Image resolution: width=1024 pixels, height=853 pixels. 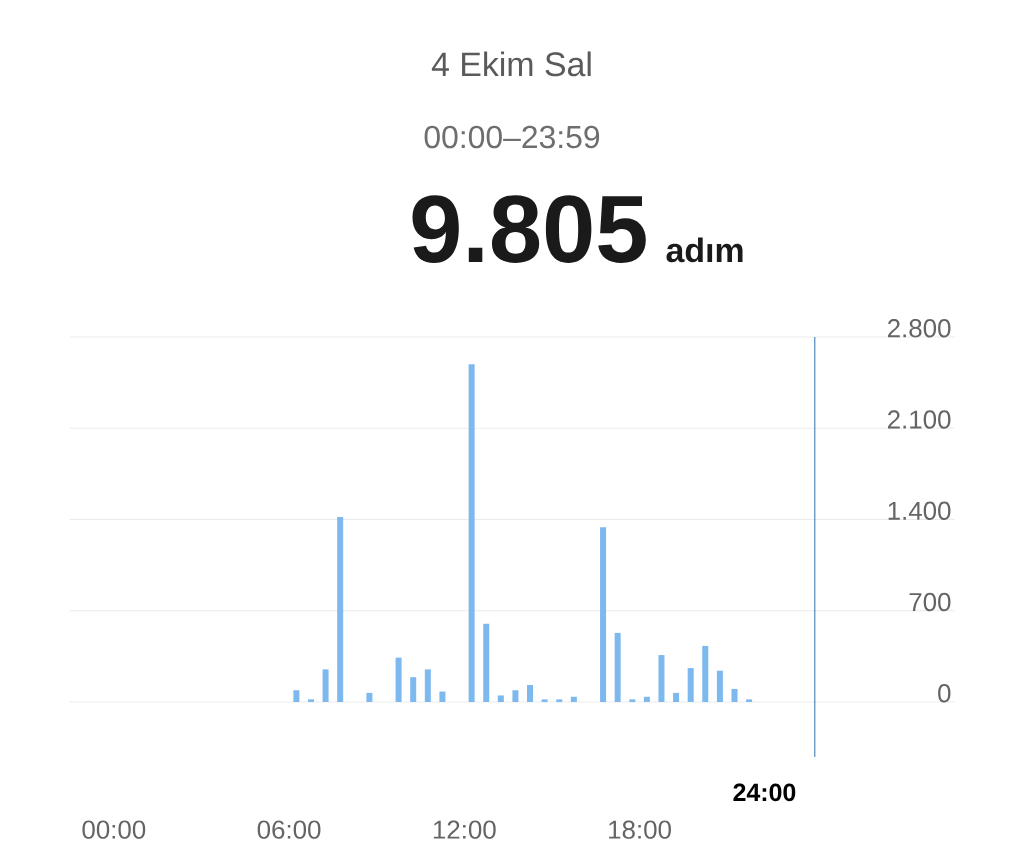 I want to click on x-tick-label: 00:00, so click(x=114, y=829).